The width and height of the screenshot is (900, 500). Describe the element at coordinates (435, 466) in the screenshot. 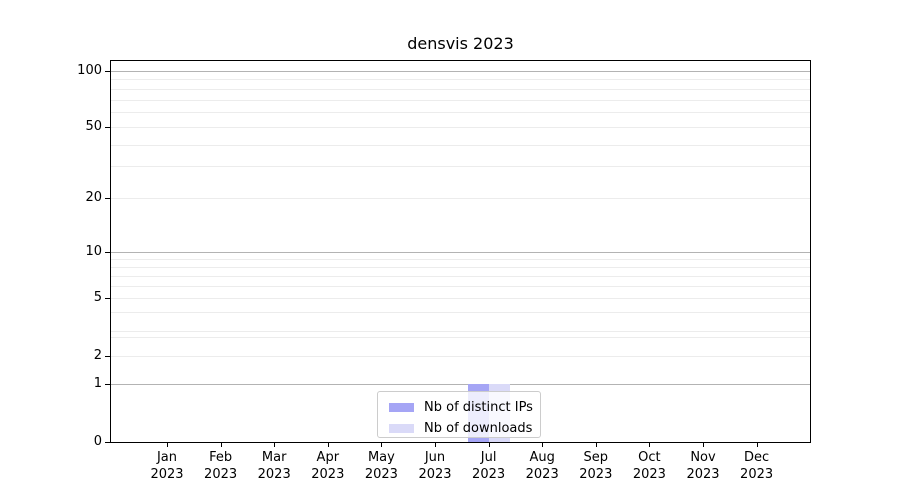

I see `x-axis-month-label: Jun 2023` at that location.